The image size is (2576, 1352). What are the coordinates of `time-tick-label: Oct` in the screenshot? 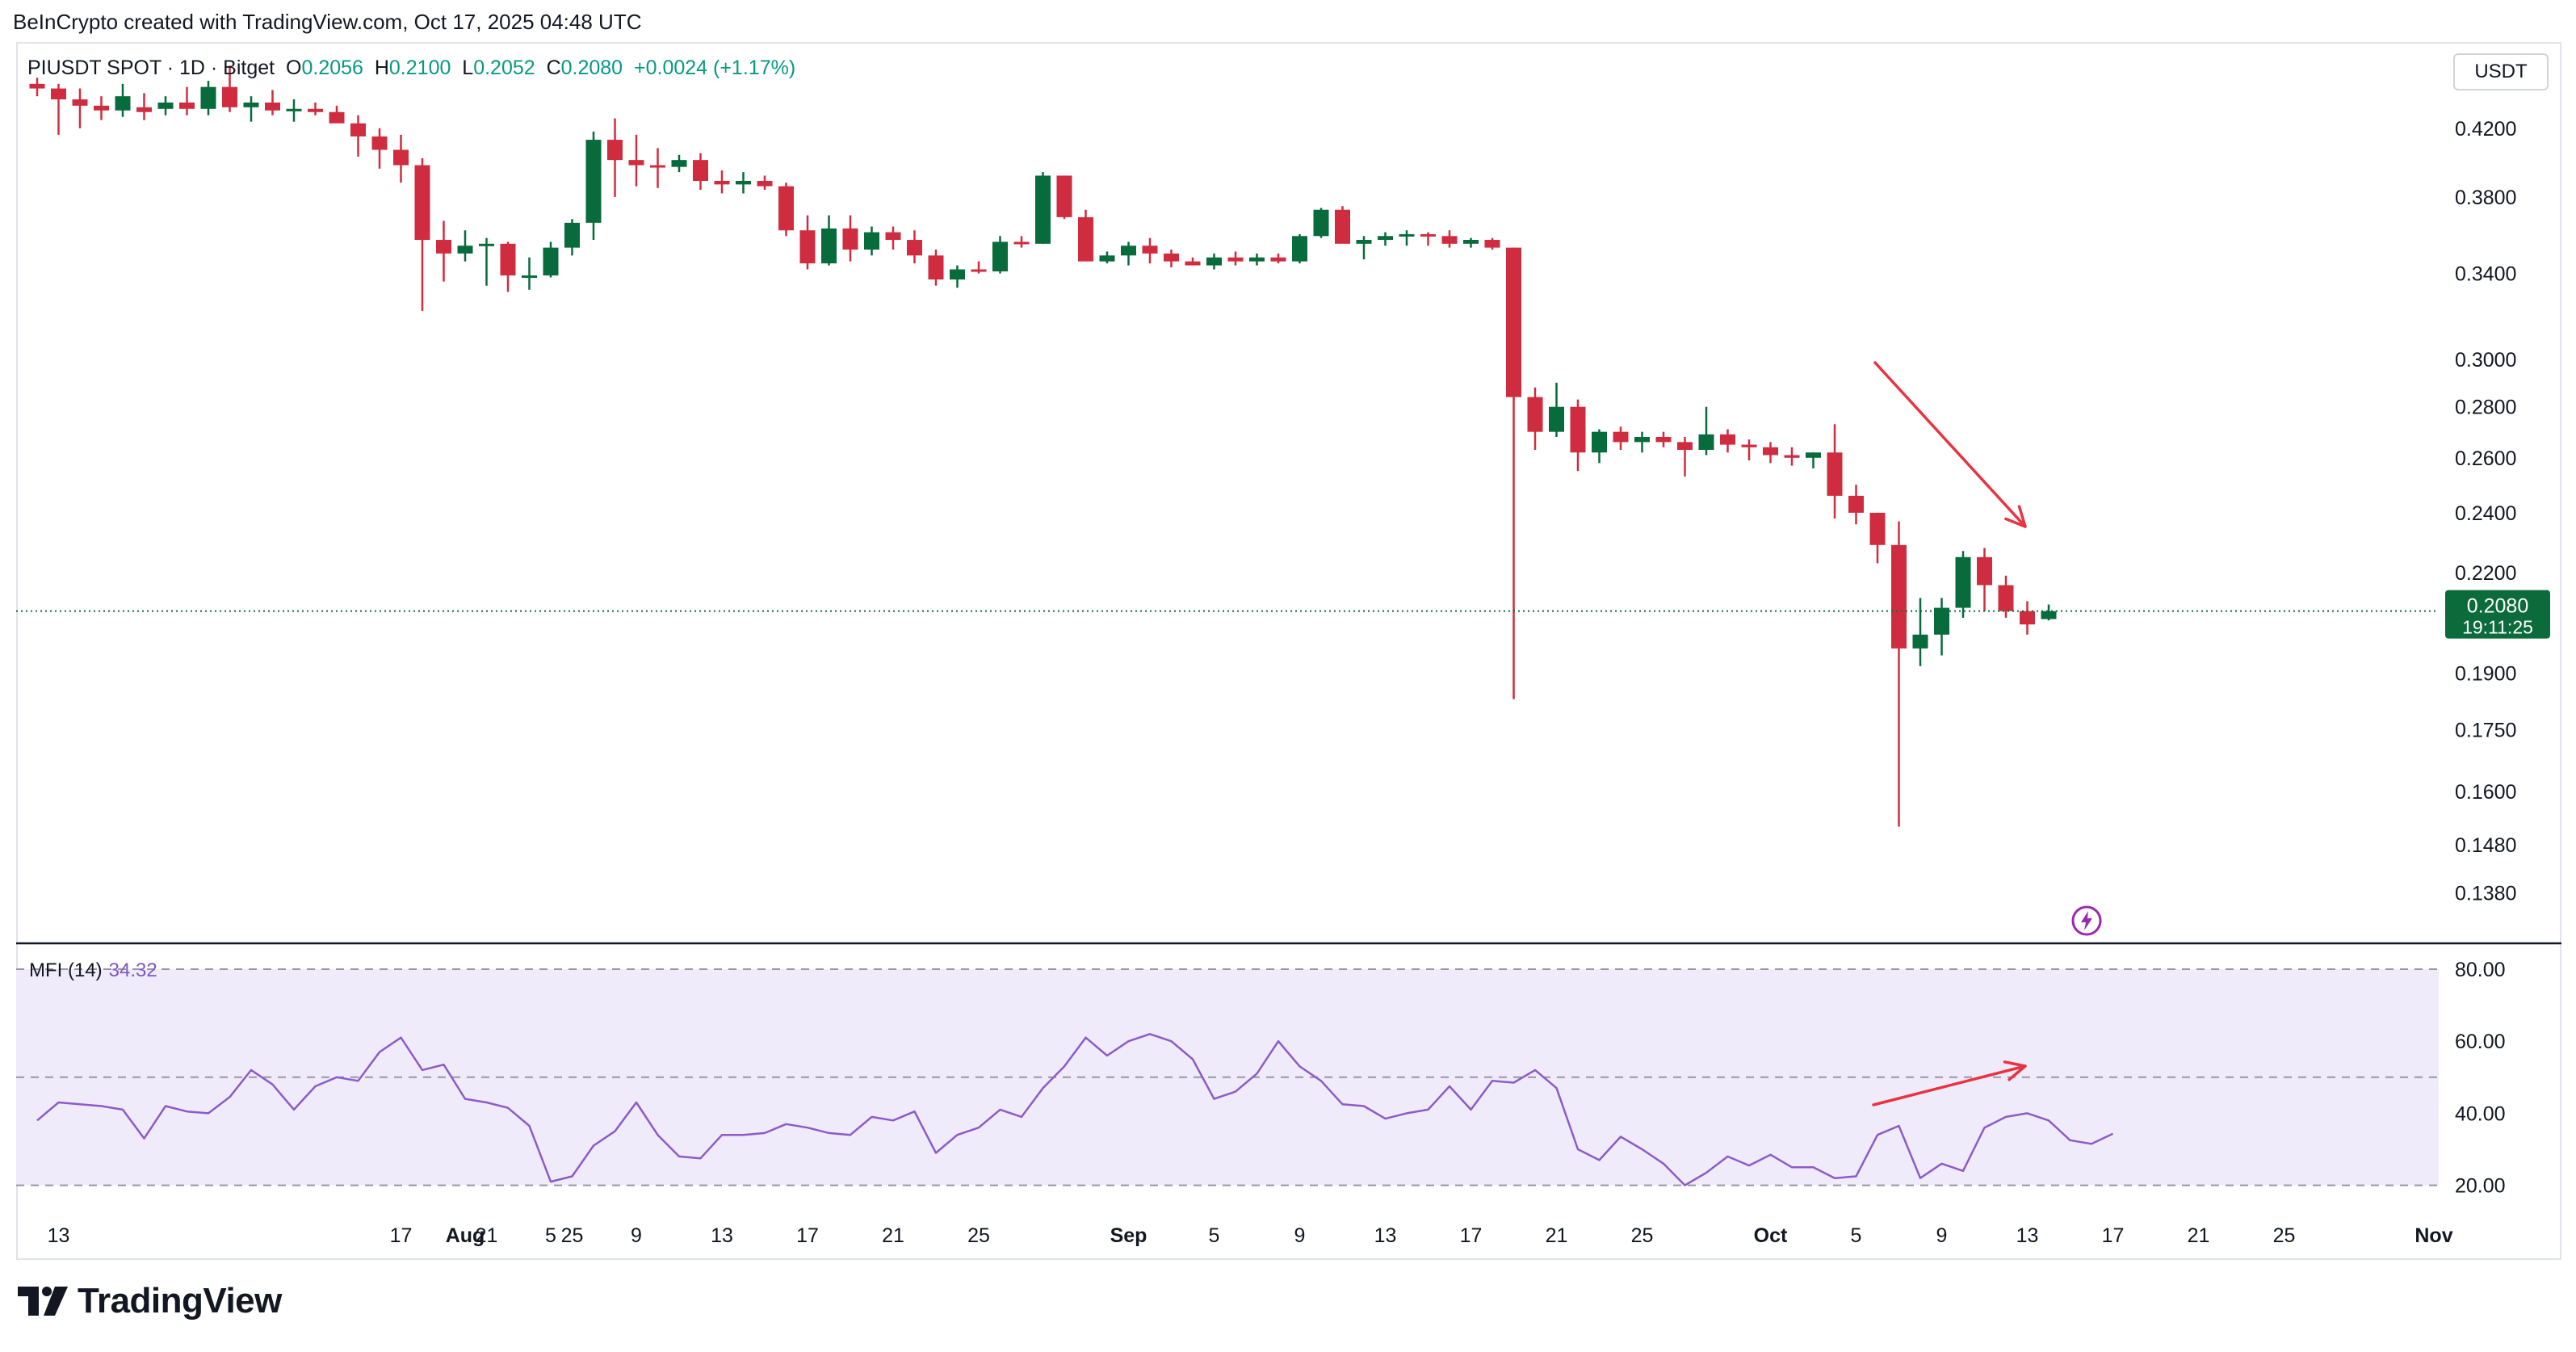 It's located at (1771, 1235).